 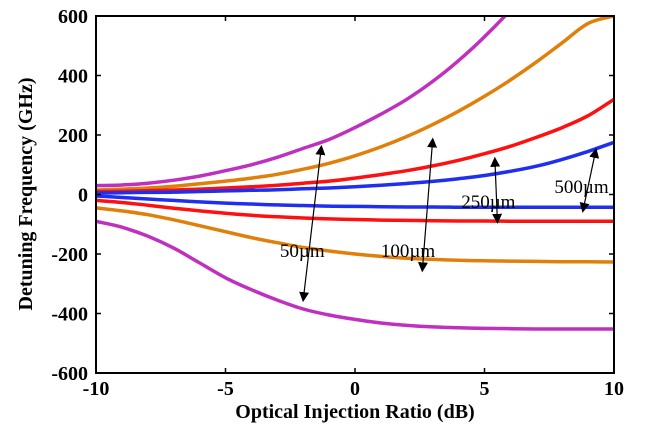 What do you see at coordinates (73, 17) in the screenshot?
I see `y-tick-label: 600` at bounding box center [73, 17].